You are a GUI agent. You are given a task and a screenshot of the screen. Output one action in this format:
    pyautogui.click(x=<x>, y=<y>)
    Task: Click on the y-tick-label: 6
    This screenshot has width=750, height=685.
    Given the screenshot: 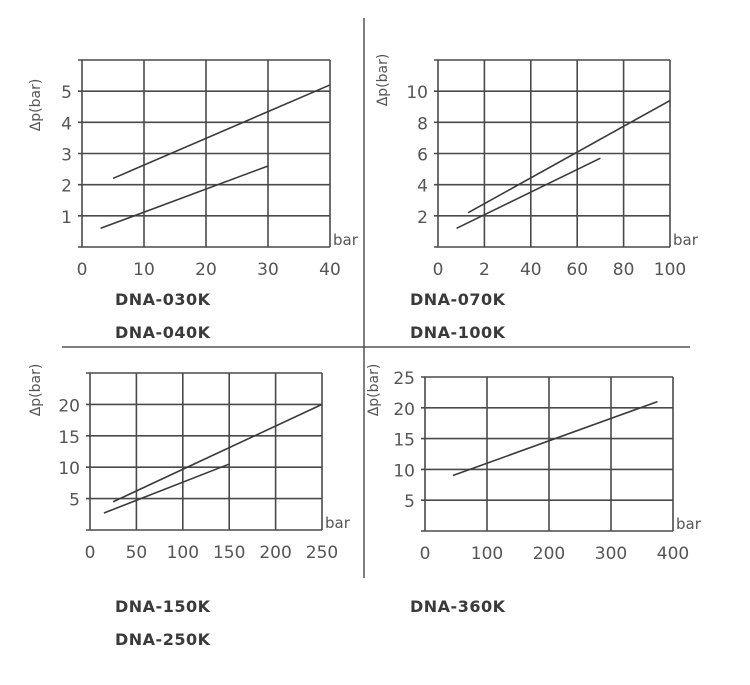 What is the action you would take?
    pyautogui.click(x=422, y=156)
    